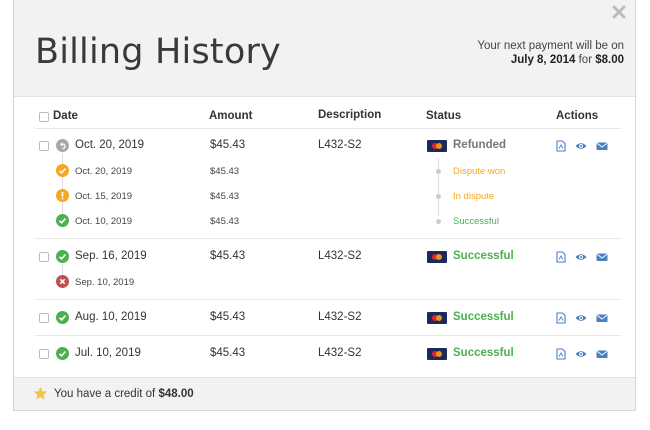 This screenshot has width=650, height=430. I want to click on next-payment-detail: July 8, 2014 for $8.00, so click(550, 60).